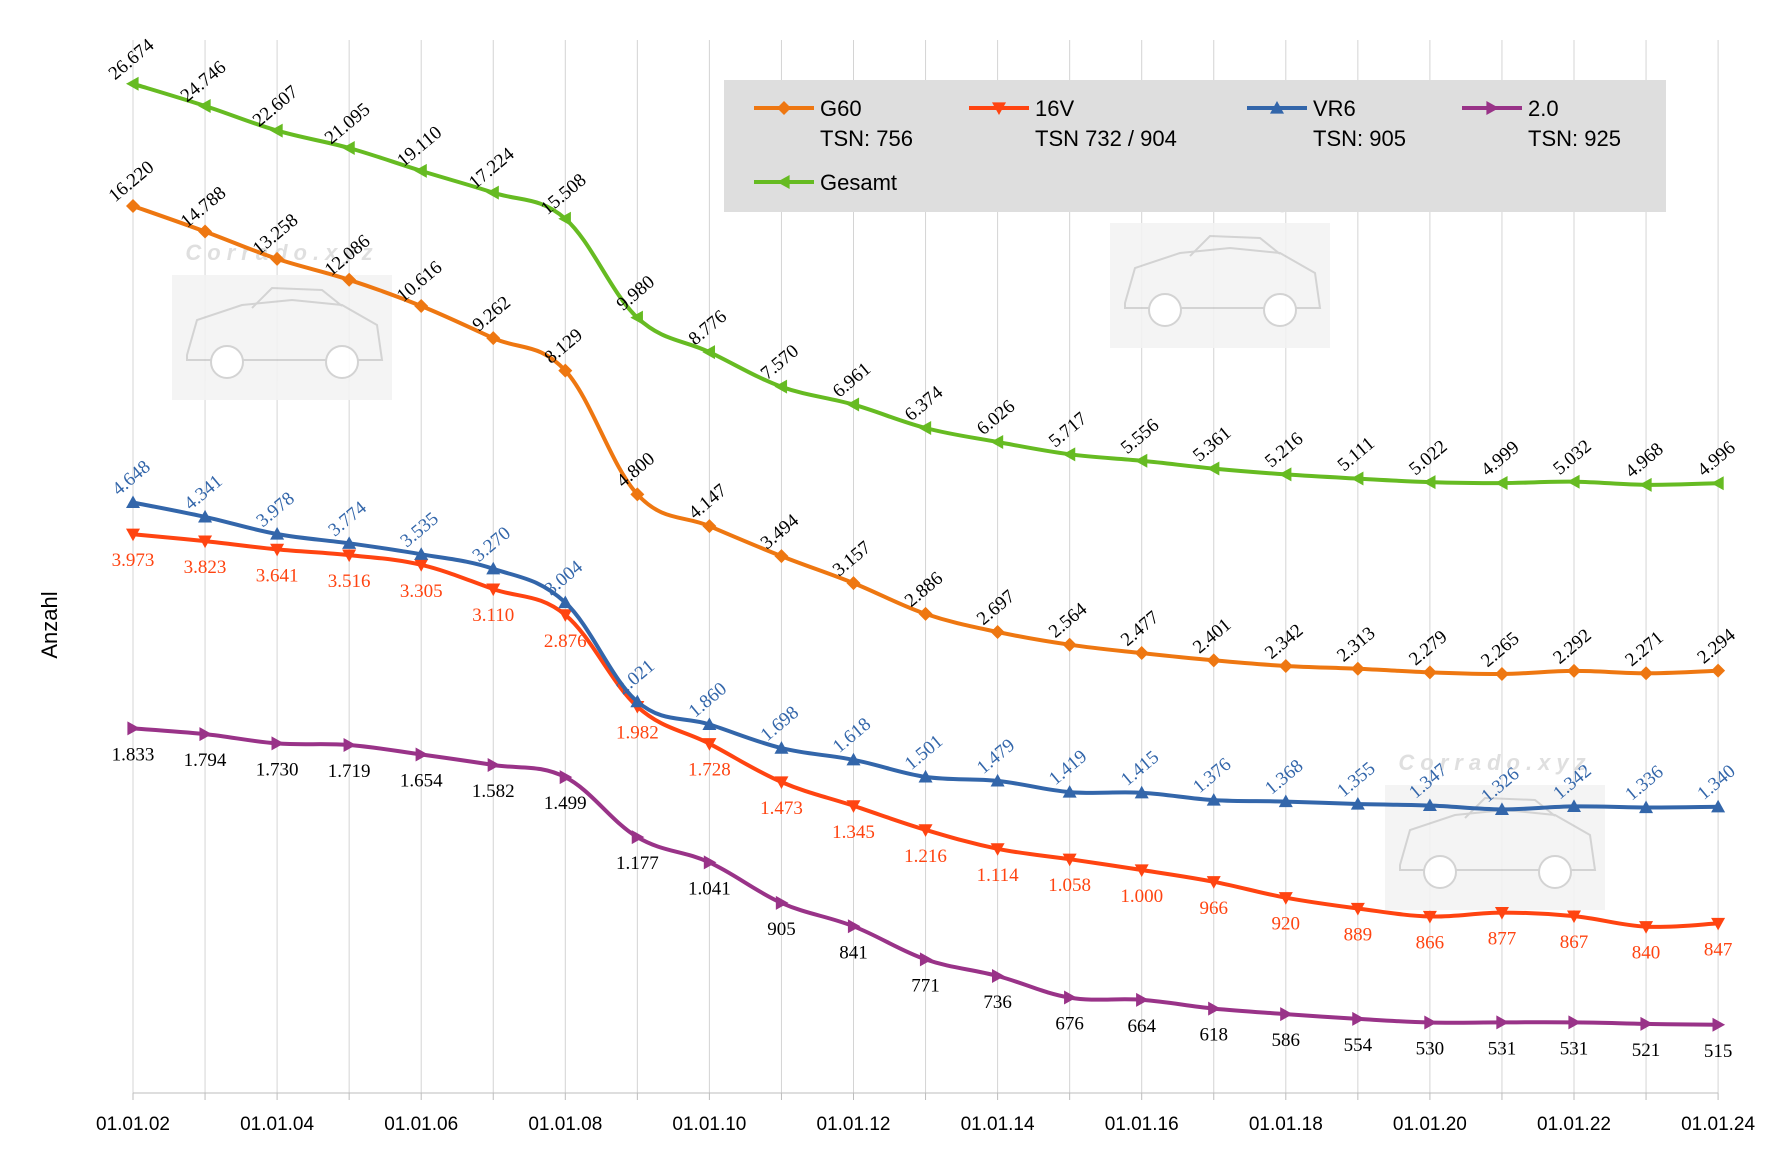  I want to click on value-label-g60: 4.147, so click(708, 502).